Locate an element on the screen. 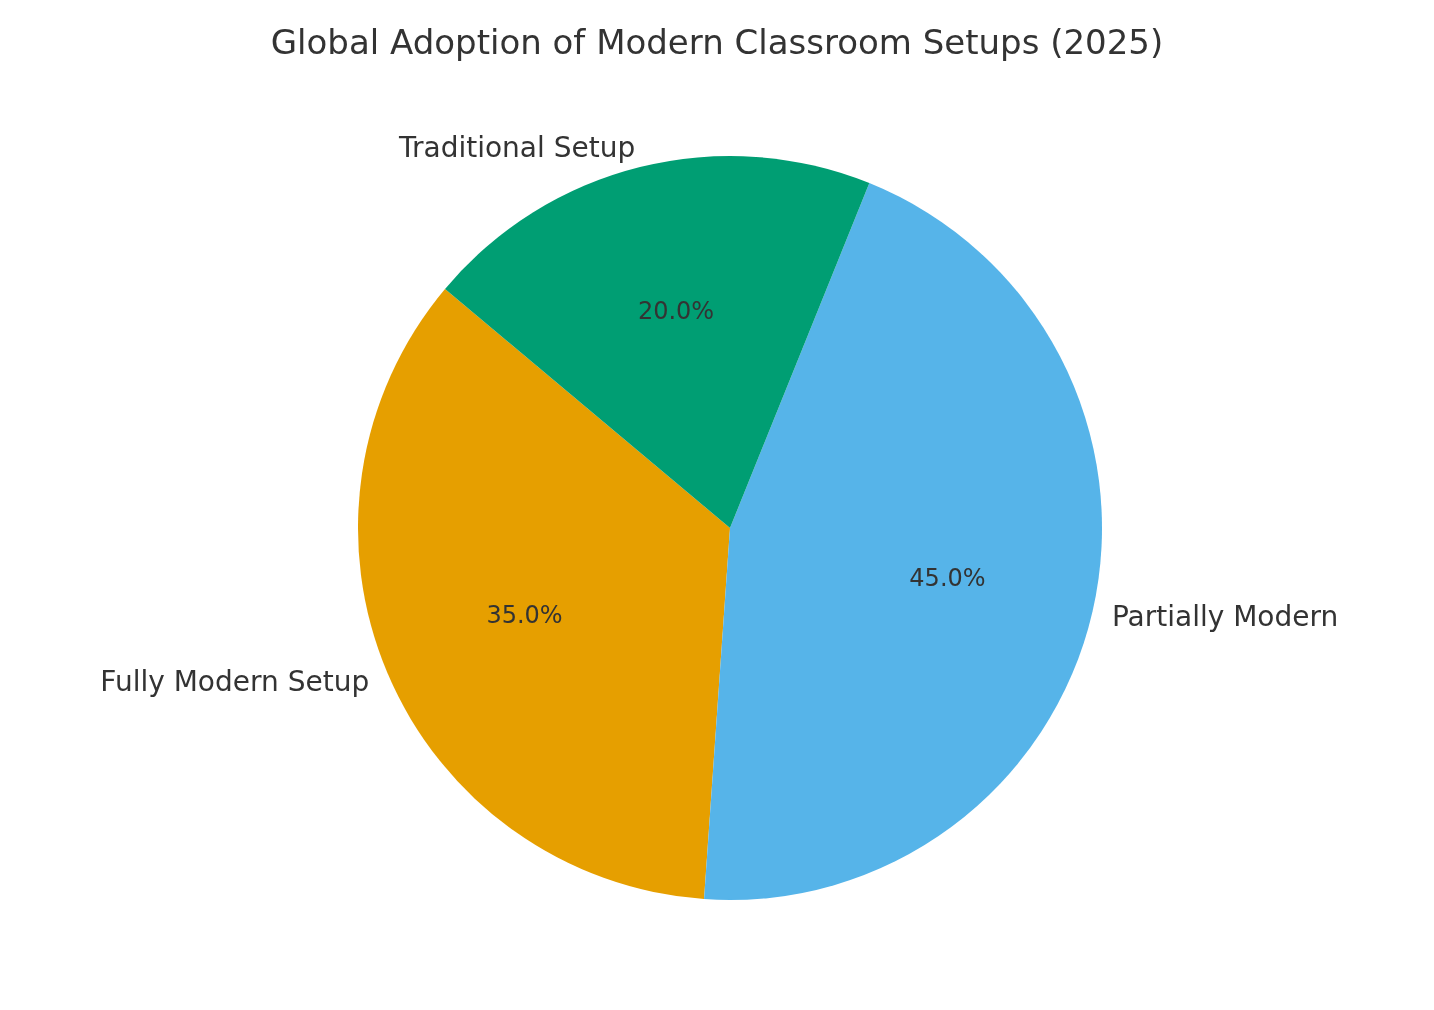 The image size is (1434, 1010). slice-label: Fully Modern Setup is located at coordinates (235, 681).